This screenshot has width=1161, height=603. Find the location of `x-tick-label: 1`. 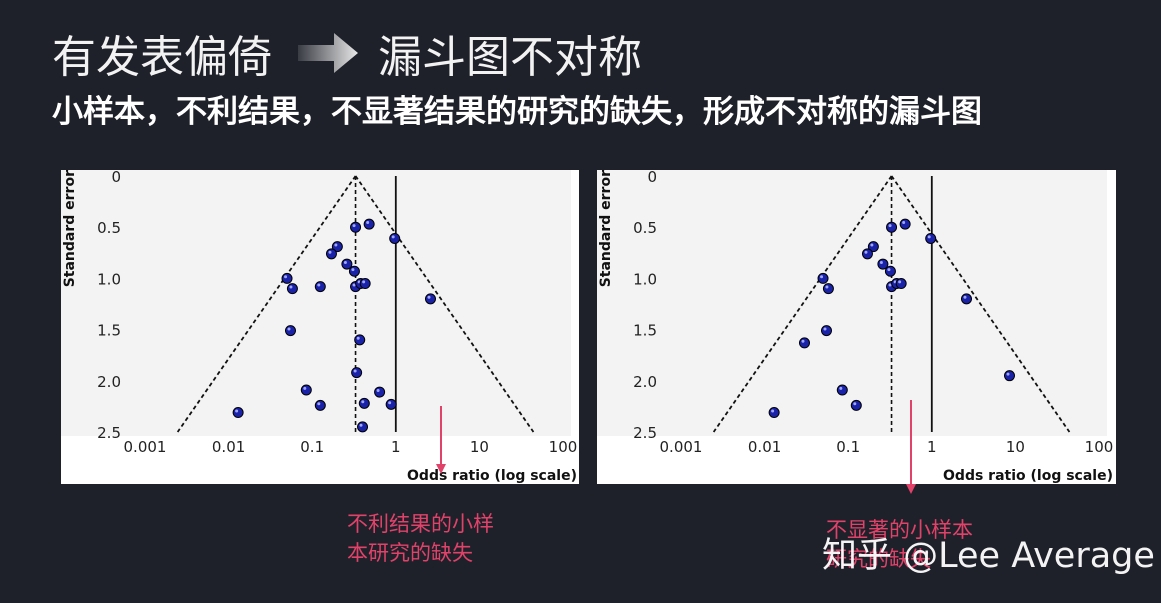

x-tick-label: 1 is located at coordinates (396, 447).